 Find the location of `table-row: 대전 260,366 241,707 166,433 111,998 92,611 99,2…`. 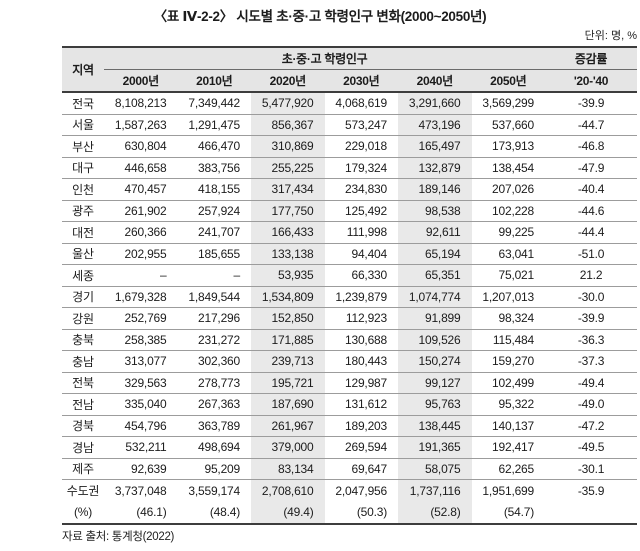

table-row: 대전 260,366 241,707 166,433 111,998 92,611 99,2… is located at coordinates (350, 232).